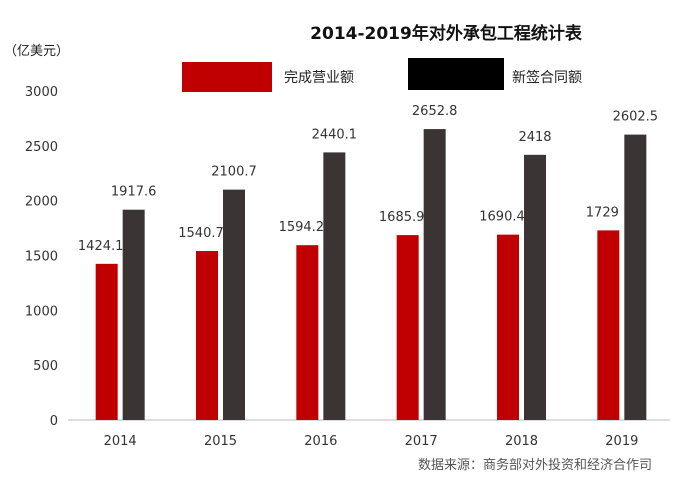  I want to click on data-label: 2440.1, so click(335, 134).